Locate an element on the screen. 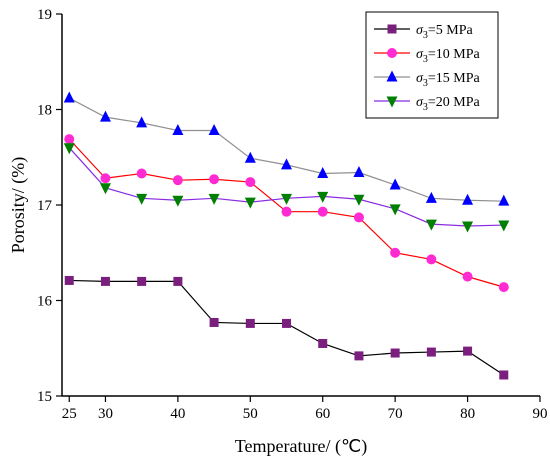 The width and height of the screenshot is (550, 463). legend-label: σ3=20 MPa is located at coordinates (448, 104).